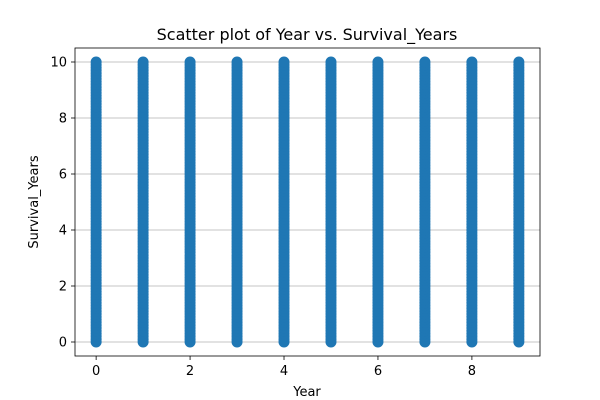 The width and height of the screenshot is (600, 400). What do you see at coordinates (306, 392) in the screenshot?
I see `x-axis-label: Year` at bounding box center [306, 392].